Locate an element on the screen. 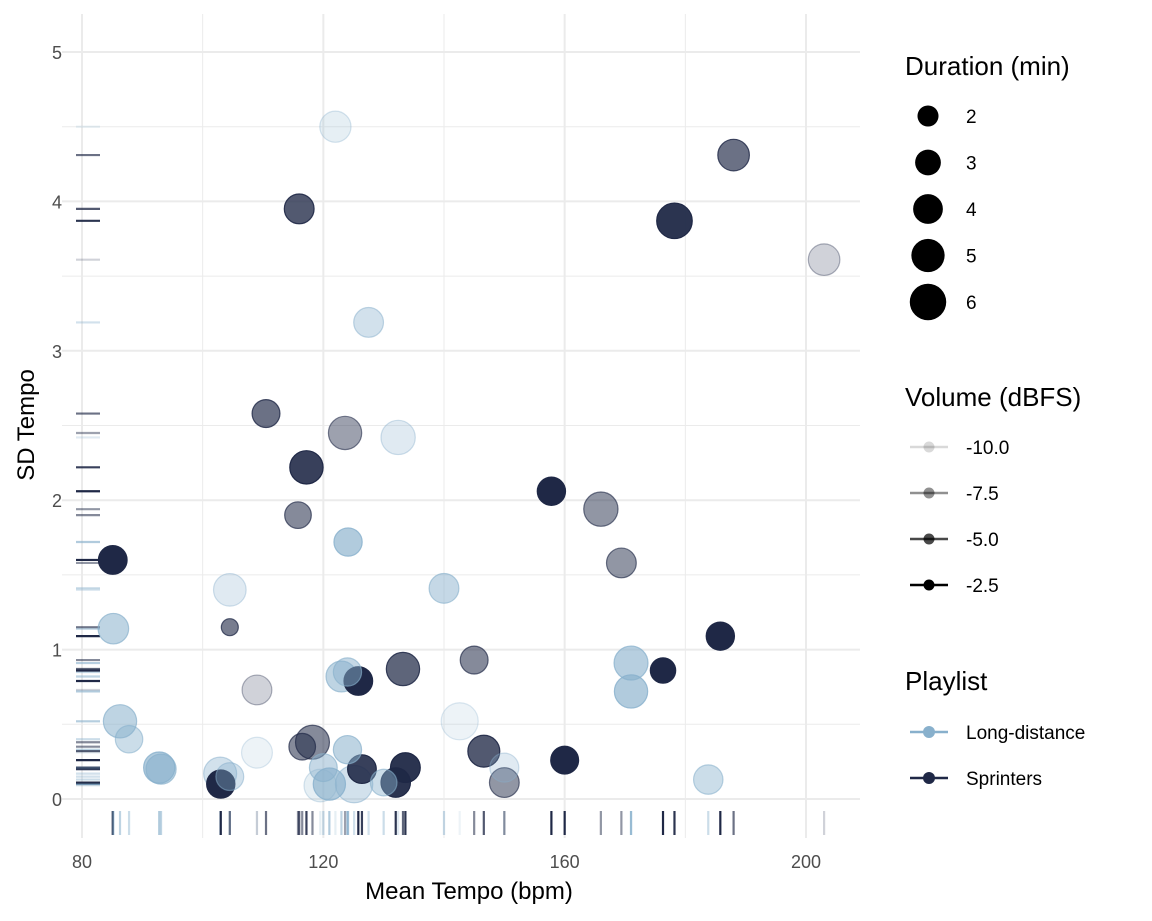  legend-playlist: Playlist Long-distance Sprinters is located at coordinates (995, 728).